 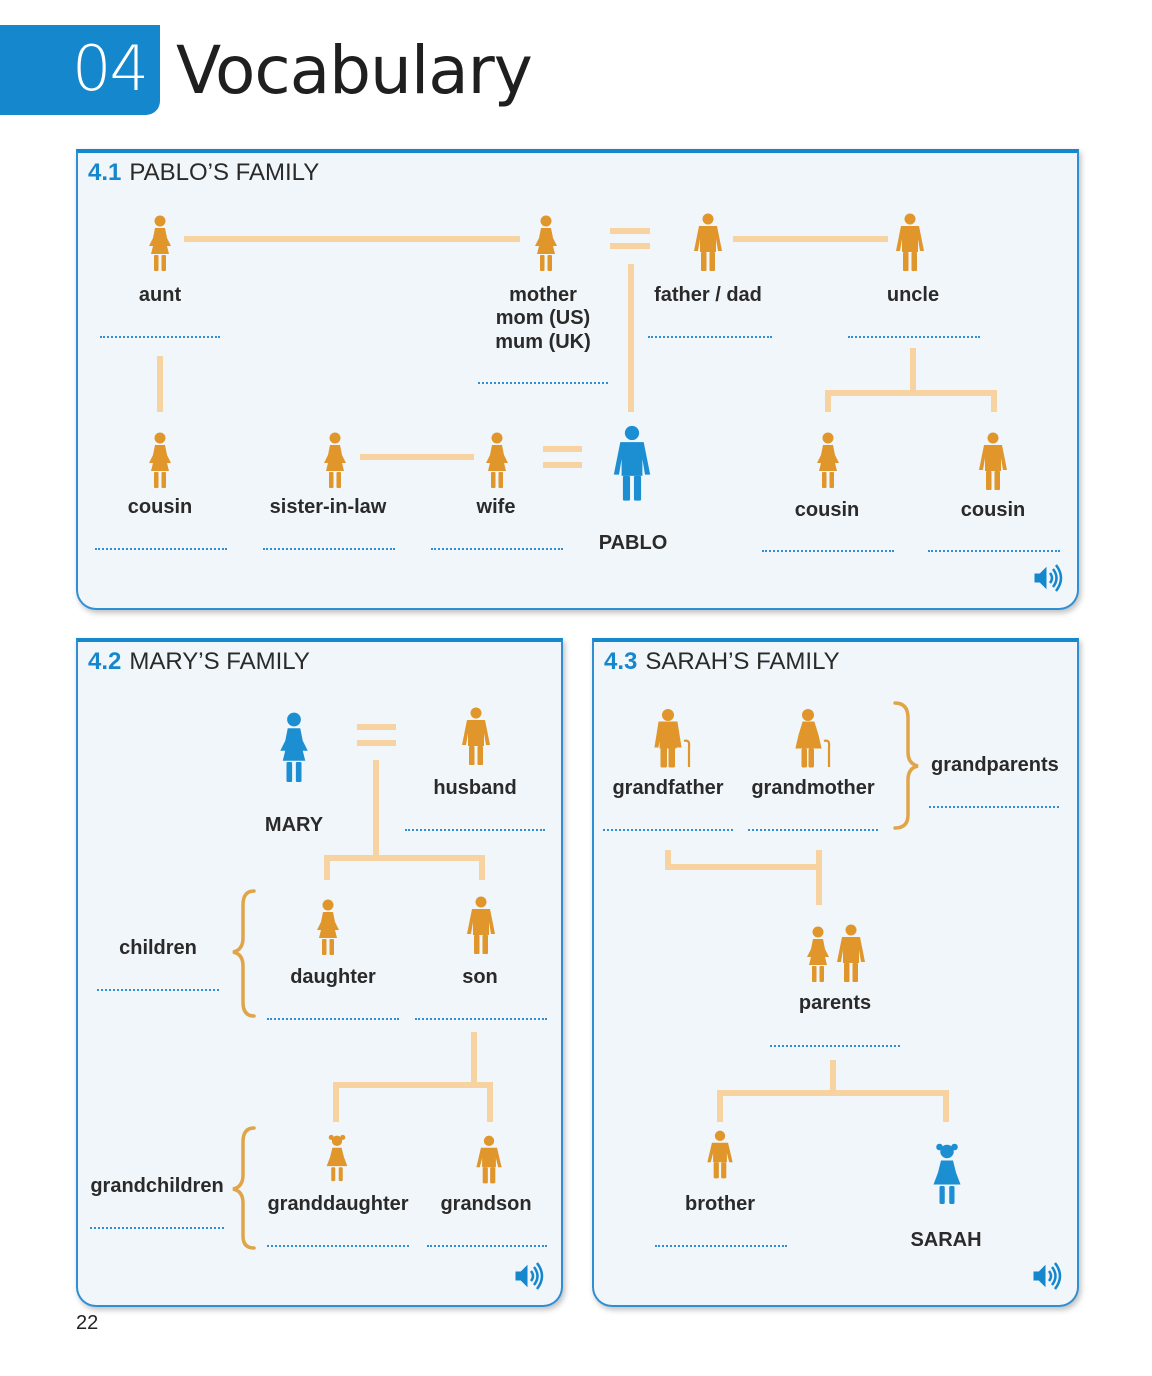 What do you see at coordinates (543, 295) in the screenshot?
I see `label-mother: mother` at bounding box center [543, 295].